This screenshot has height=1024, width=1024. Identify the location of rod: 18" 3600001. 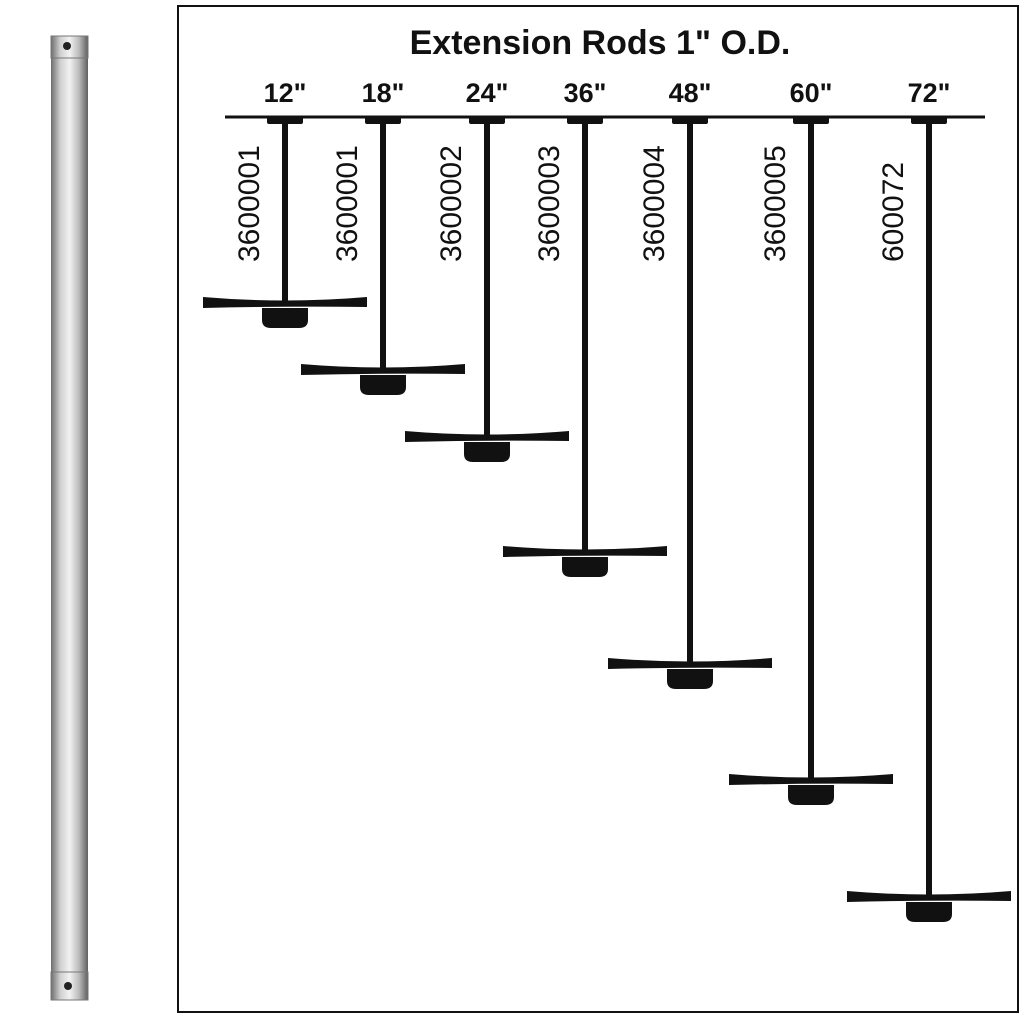
(383, 236).